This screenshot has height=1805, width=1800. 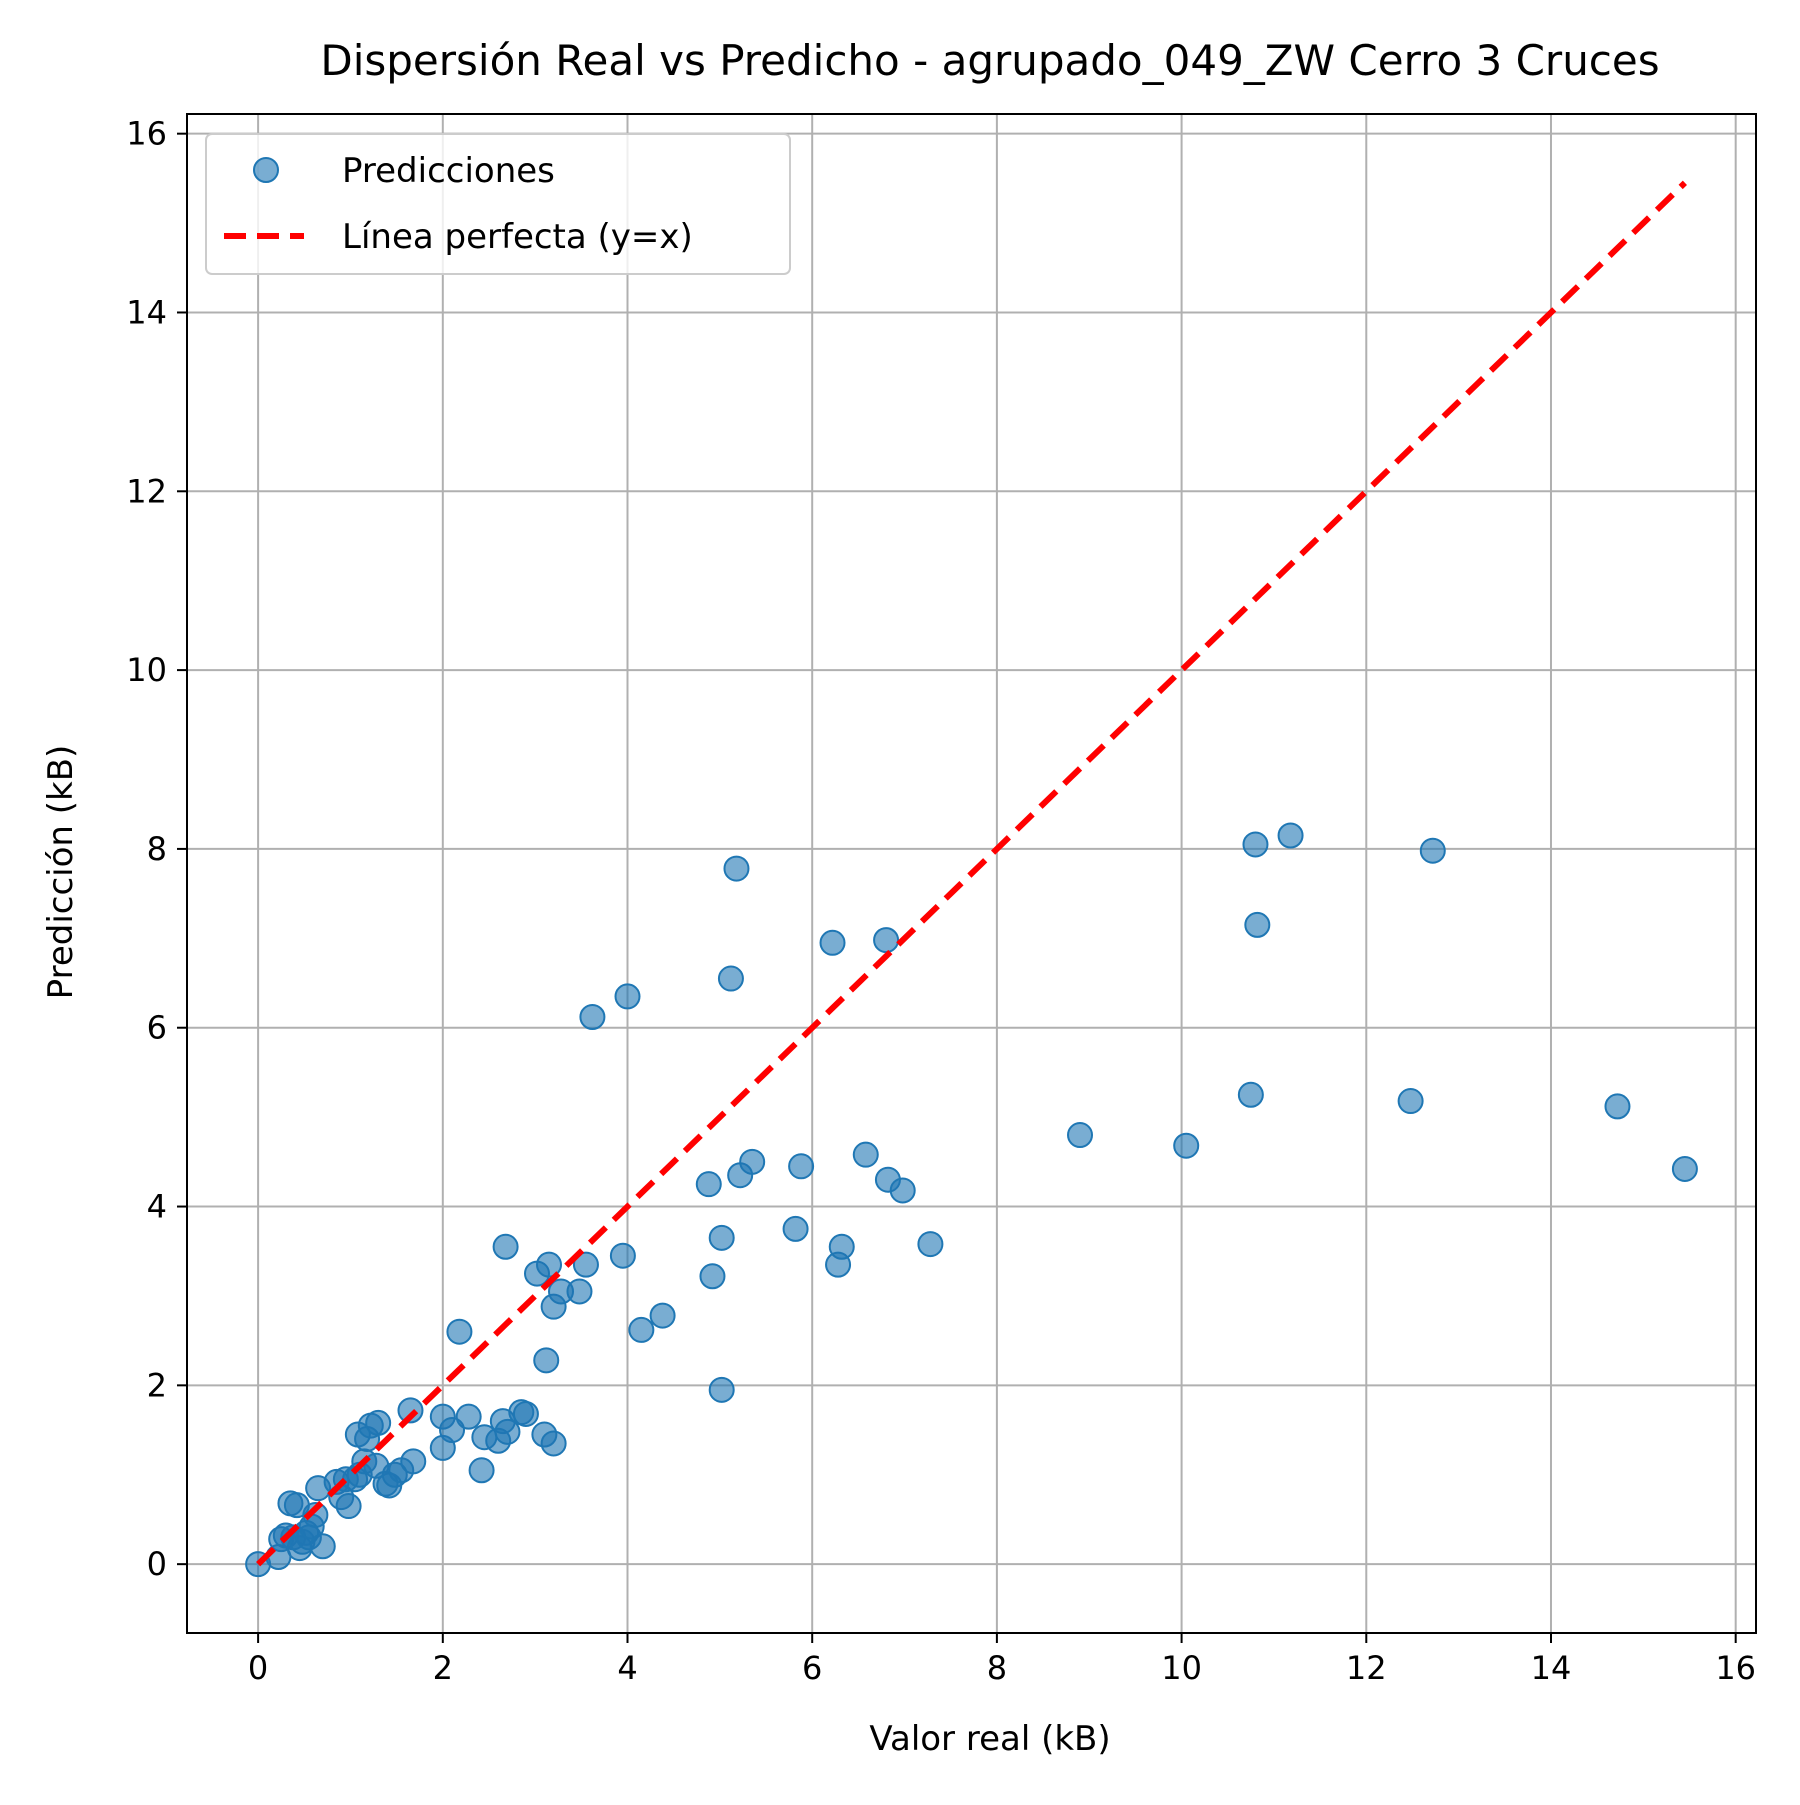 What do you see at coordinates (997, 1668) in the screenshot?
I see `x-tick-label: 8` at bounding box center [997, 1668].